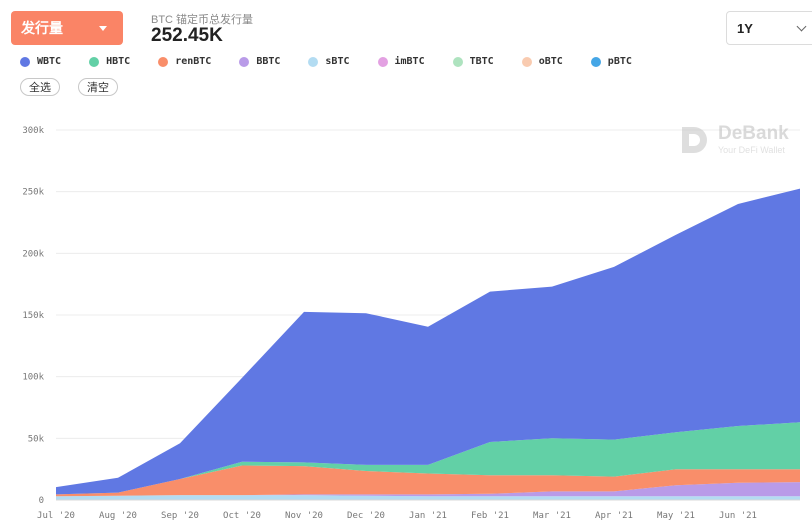 Image resolution: width=812 pixels, height=526 pixels. Describe the element at coordinates (36, 439) in the screenshot. I see `y-tick-label: 50k` at that location.